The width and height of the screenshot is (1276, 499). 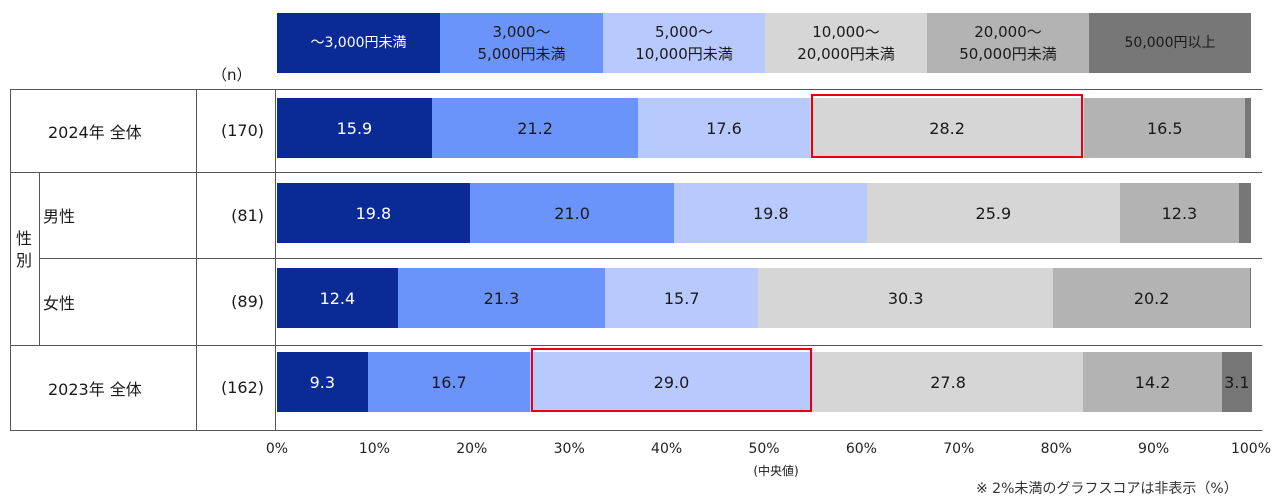 I want to click on row-n: (89), so click(x=247, y=301).